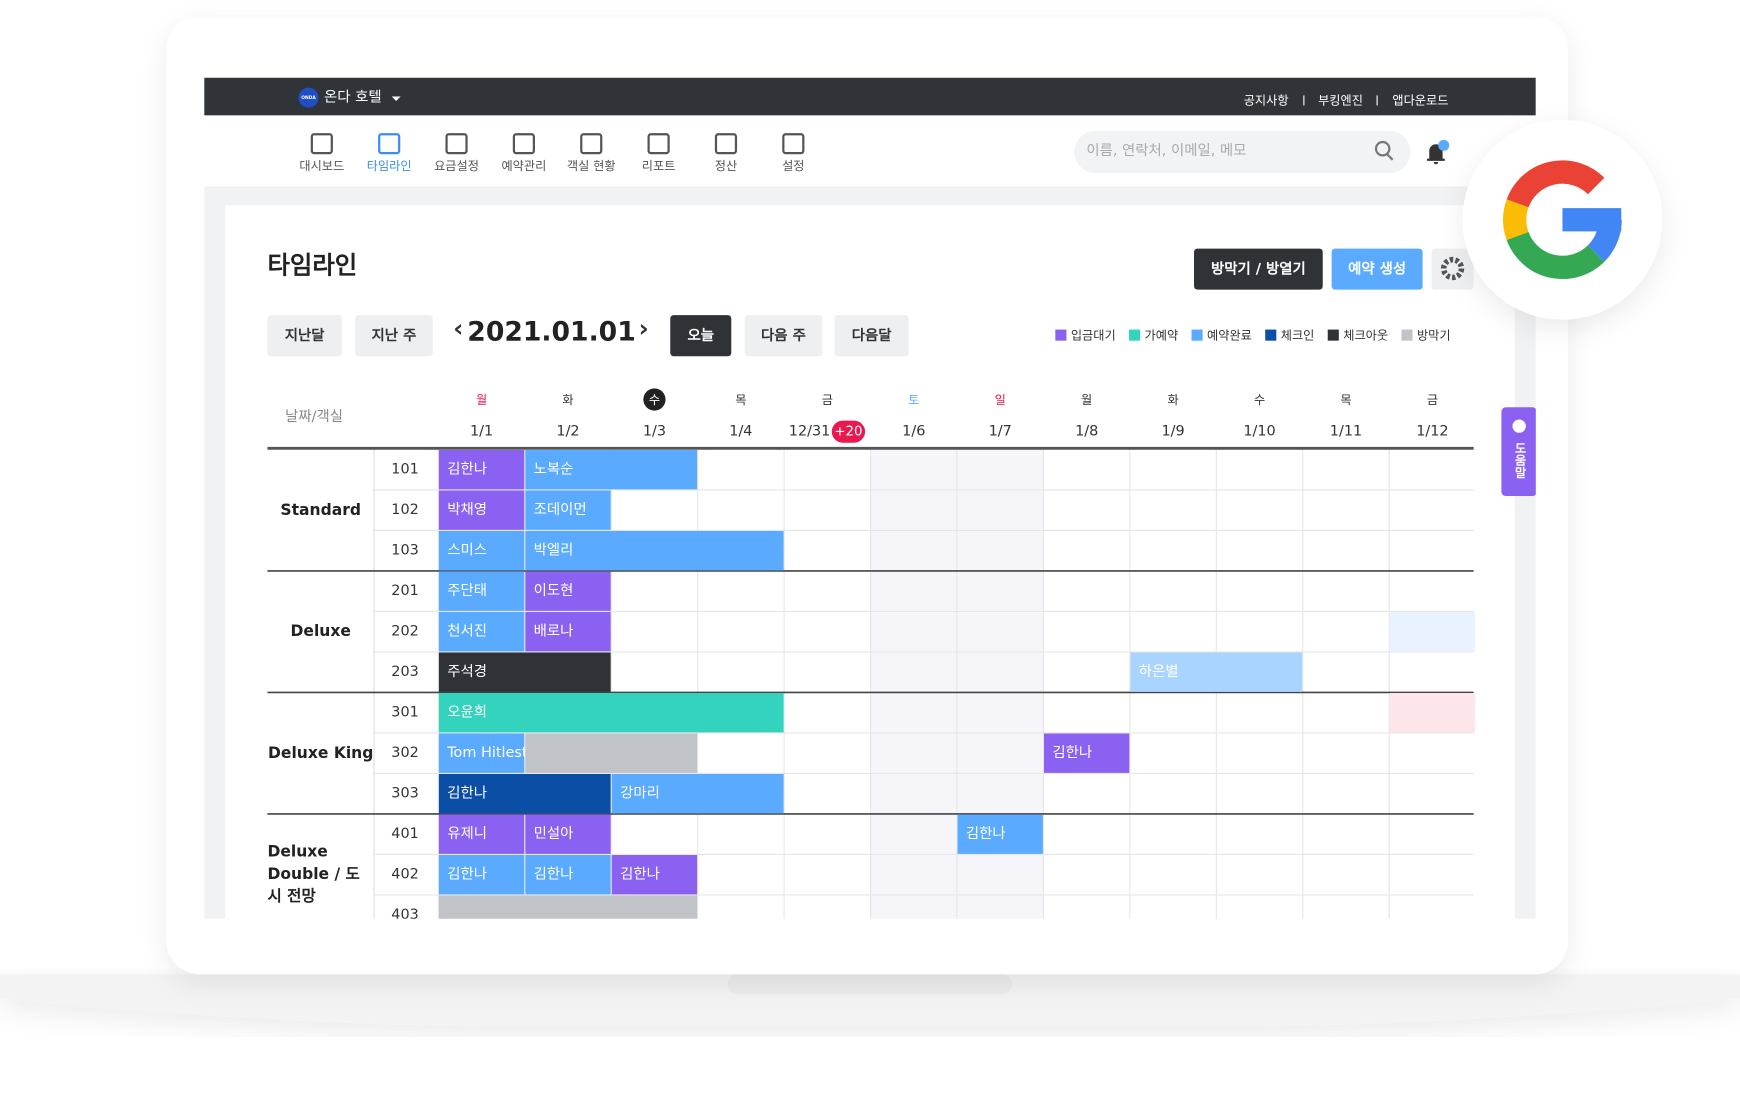  Describe the element at coordinates (1519, 452) in the screenshot. I see `help-tab` at that location.